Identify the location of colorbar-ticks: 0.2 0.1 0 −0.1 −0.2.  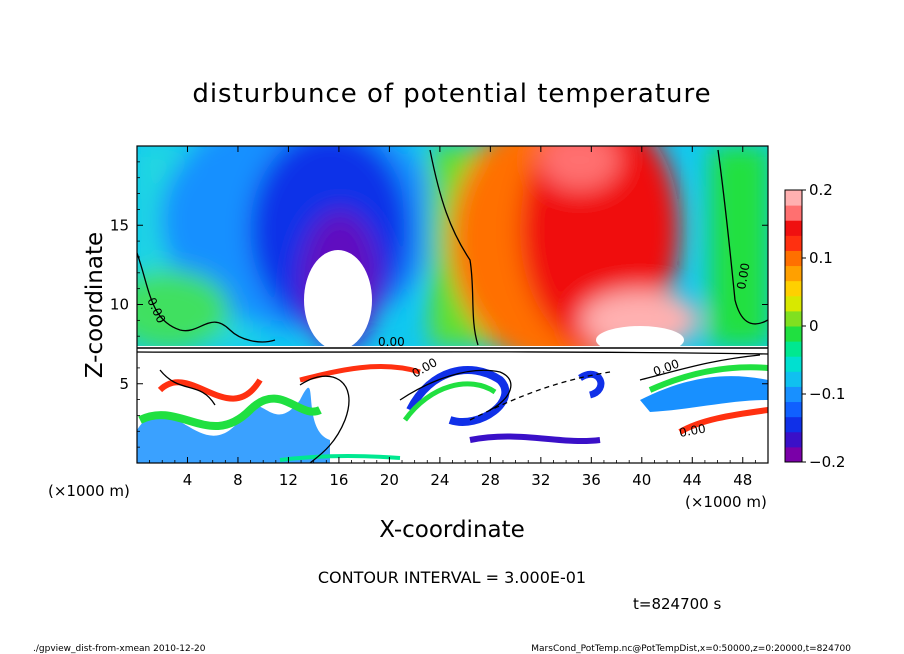
(823, 326).